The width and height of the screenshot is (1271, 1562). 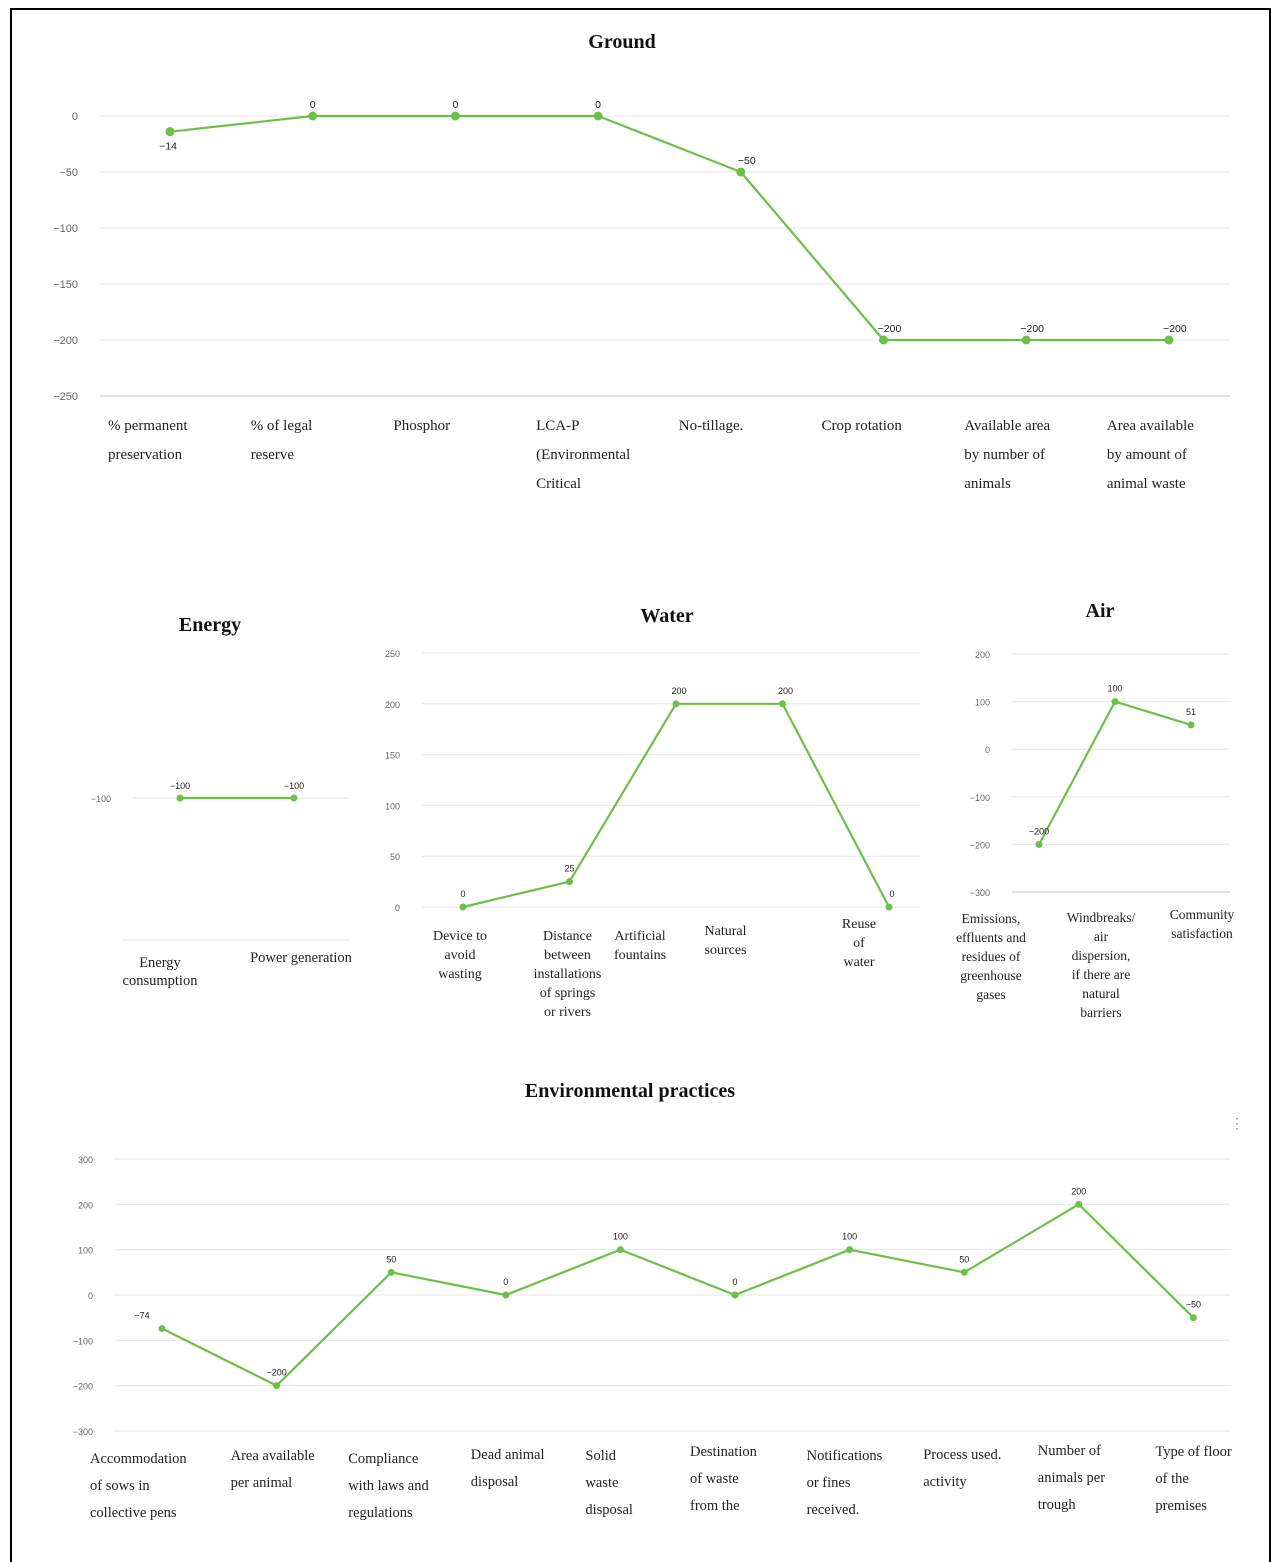 I want to click on category-label: Solid waste disposal, so click(x=609, y=1483).